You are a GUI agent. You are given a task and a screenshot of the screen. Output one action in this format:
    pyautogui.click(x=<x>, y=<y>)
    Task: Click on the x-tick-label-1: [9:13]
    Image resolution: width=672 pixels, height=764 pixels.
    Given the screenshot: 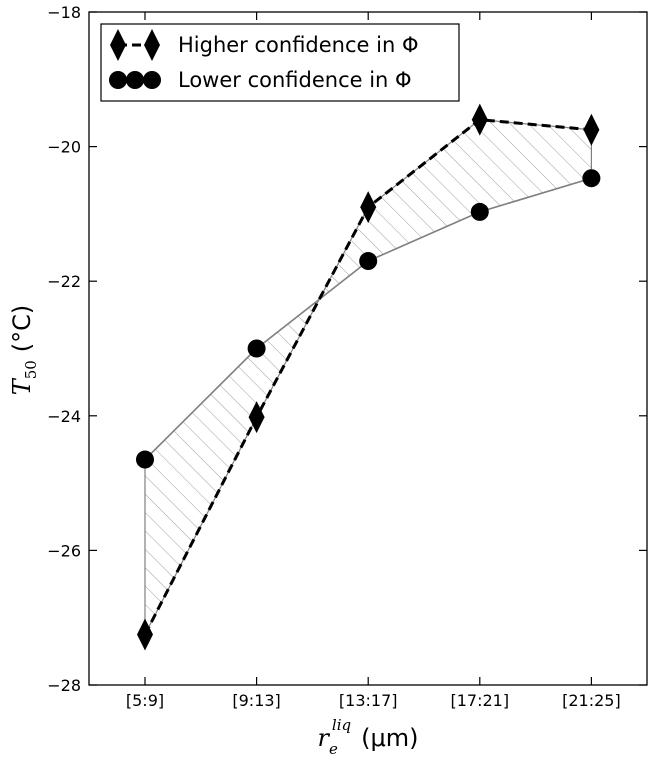 What is the action you would take?
    pyautogui.click(x=256, y=700)
    